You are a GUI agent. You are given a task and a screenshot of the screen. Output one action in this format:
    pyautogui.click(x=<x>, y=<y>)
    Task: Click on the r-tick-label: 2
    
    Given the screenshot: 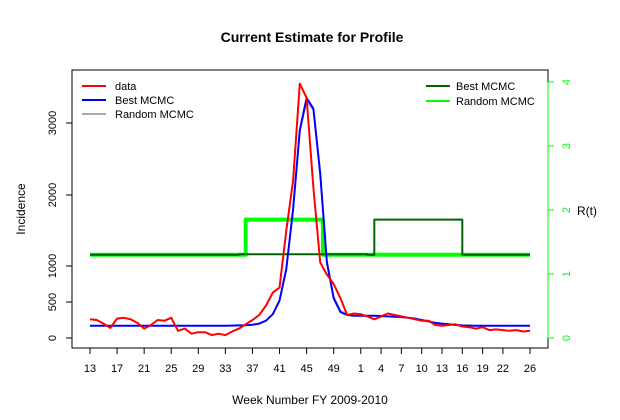 What is the action you would take?
    pyautogui.click(x=567, y=210)
    